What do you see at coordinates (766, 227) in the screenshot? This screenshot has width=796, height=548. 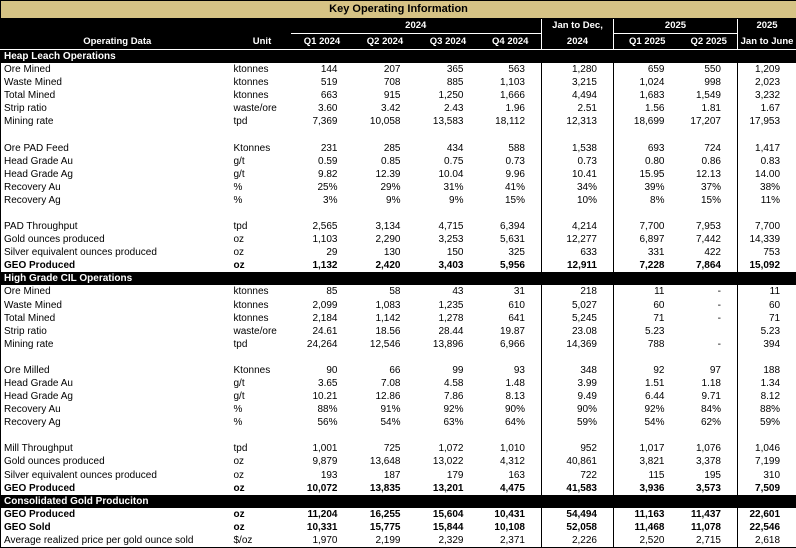 I see `cell-value: 7,700` at bounding box center [766, 227].